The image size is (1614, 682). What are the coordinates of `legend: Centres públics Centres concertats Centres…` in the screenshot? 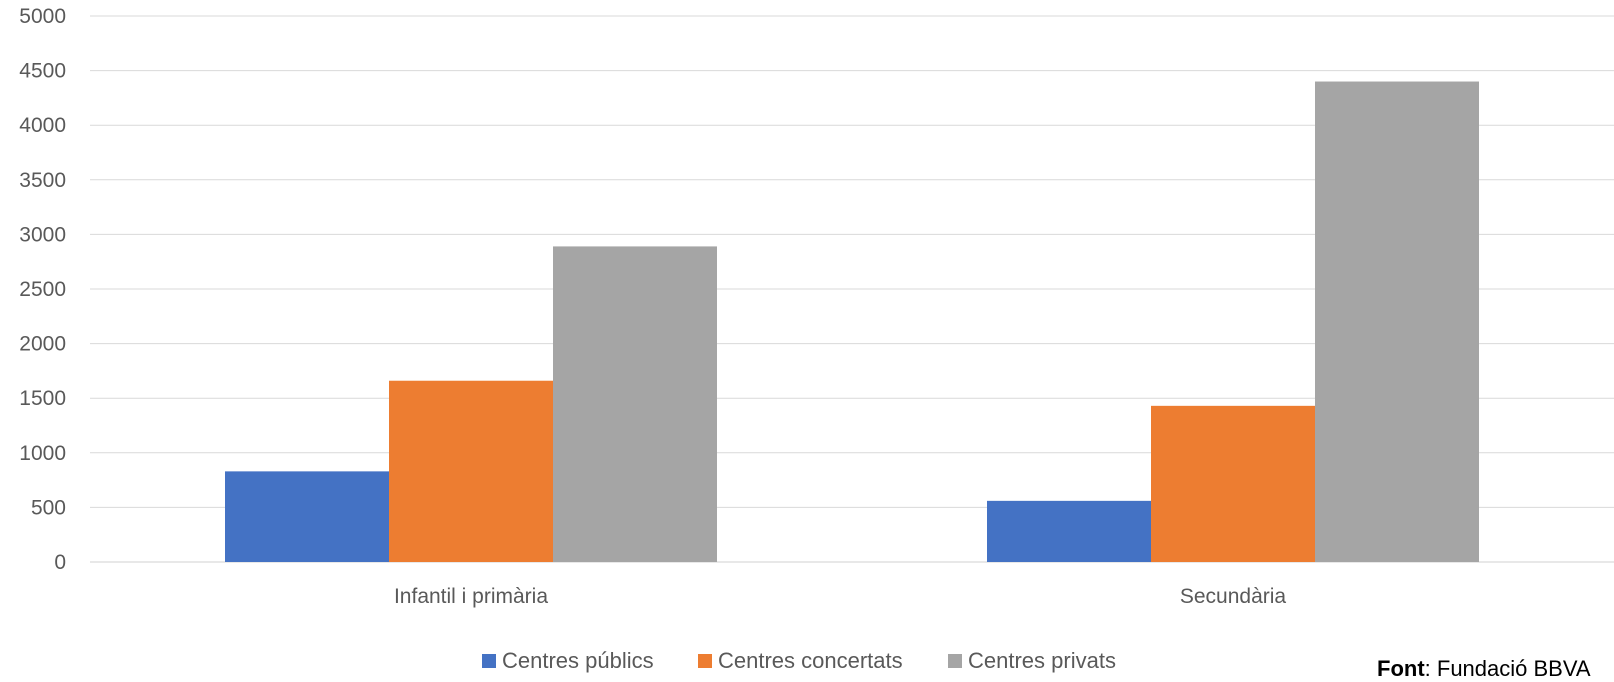 It's located at (807, 662).